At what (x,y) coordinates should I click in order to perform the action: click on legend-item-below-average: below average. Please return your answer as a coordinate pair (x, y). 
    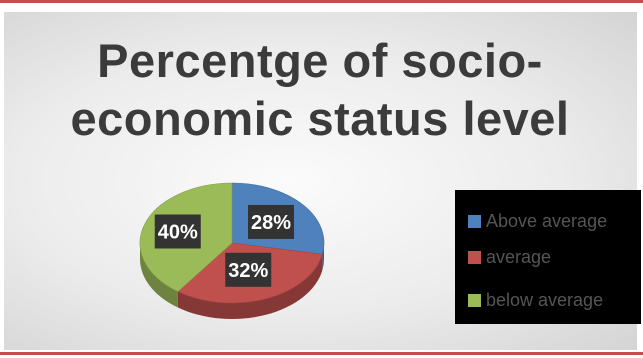
    Looking at the image, I should click on (535, 300).